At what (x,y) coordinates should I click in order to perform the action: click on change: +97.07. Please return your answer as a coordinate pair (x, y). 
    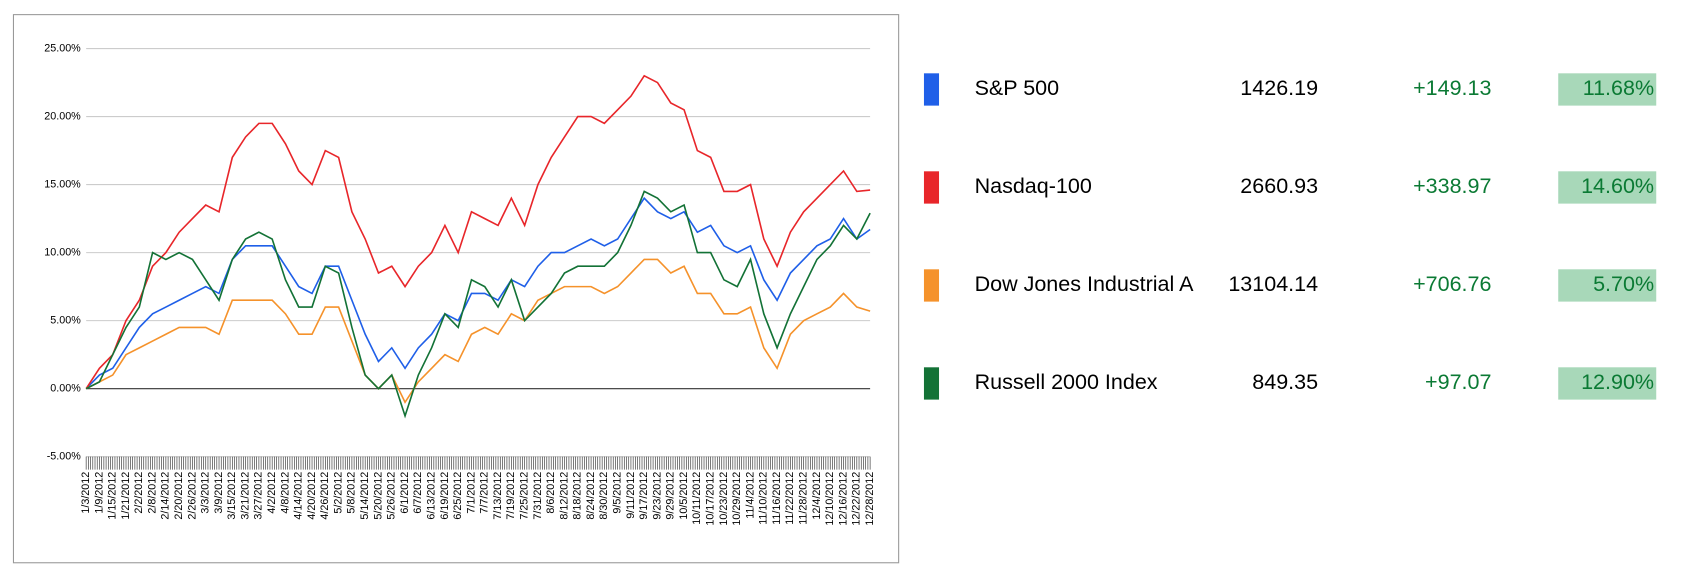
    Looking at the image, I should click on (1458, 382).